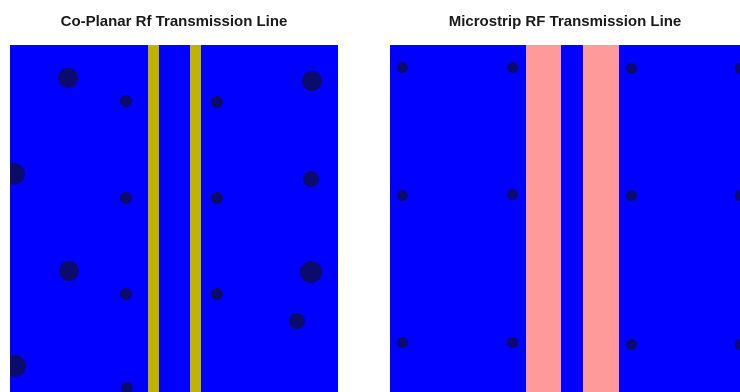 This screenshot has height=392, width=740. Describe the element at coordinates (565, 21) in the screenshot. I see `microstrip-title: Microstrip RF Transmission Line` at that location.